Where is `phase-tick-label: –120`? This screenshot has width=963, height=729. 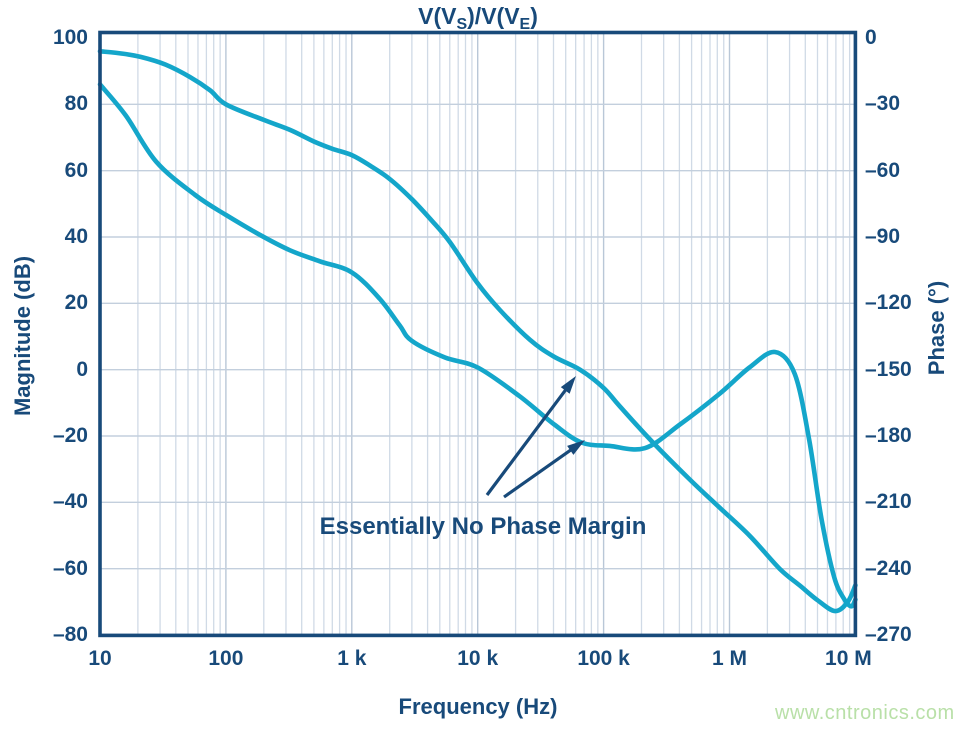 phase-tick-label: –120 is located at coordinates (888, 303).